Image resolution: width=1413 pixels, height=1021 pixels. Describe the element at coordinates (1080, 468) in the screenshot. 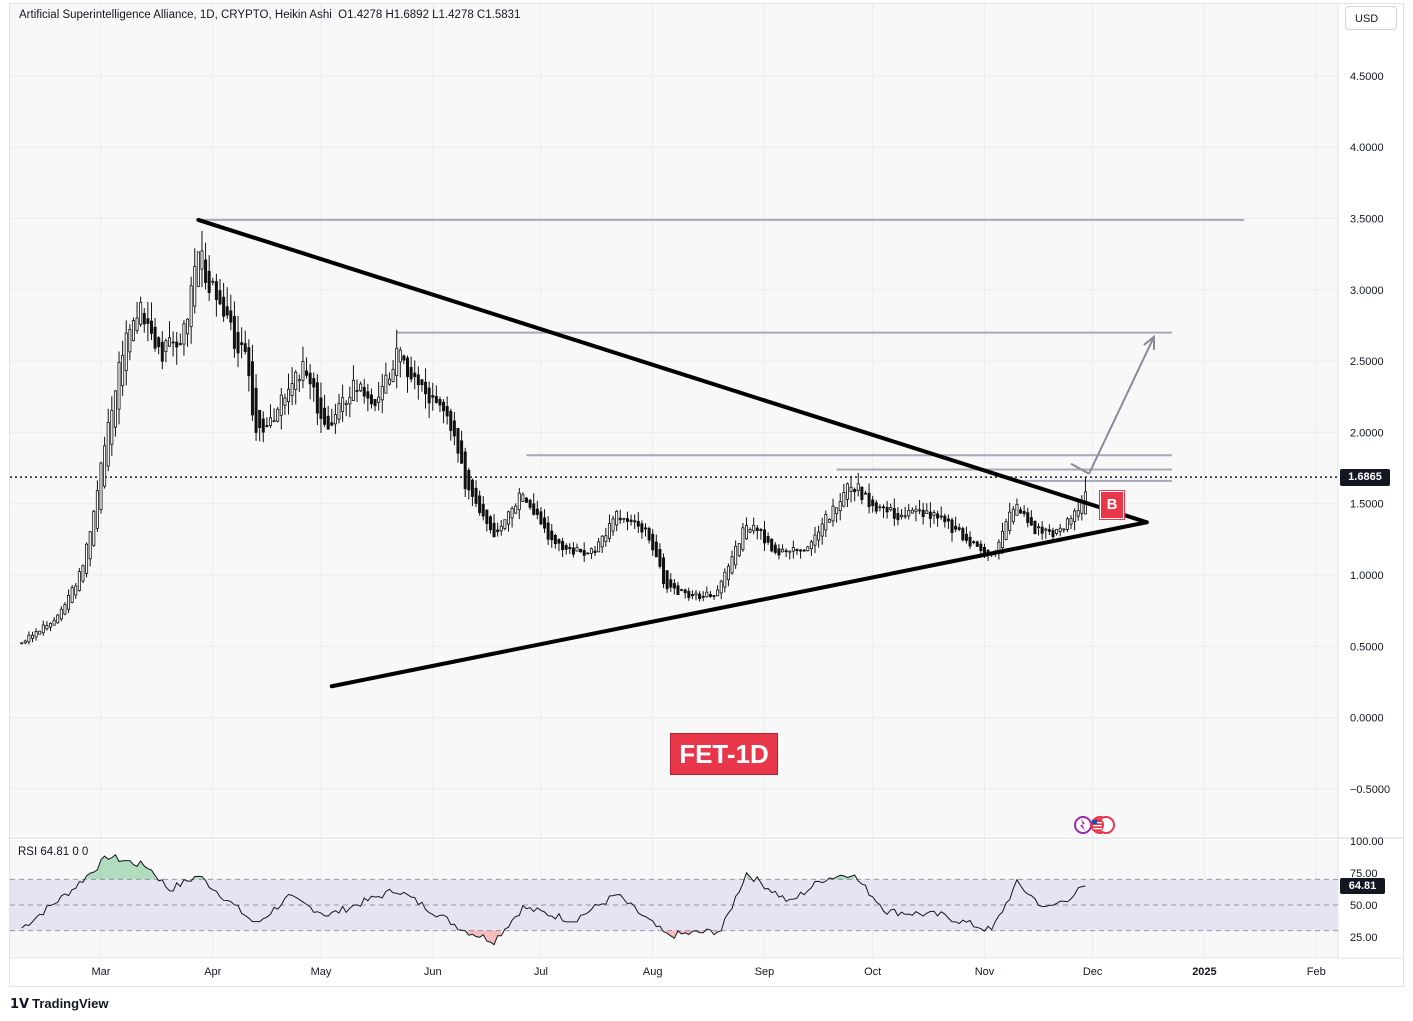

I see `projection-arrow-tail` at that location.